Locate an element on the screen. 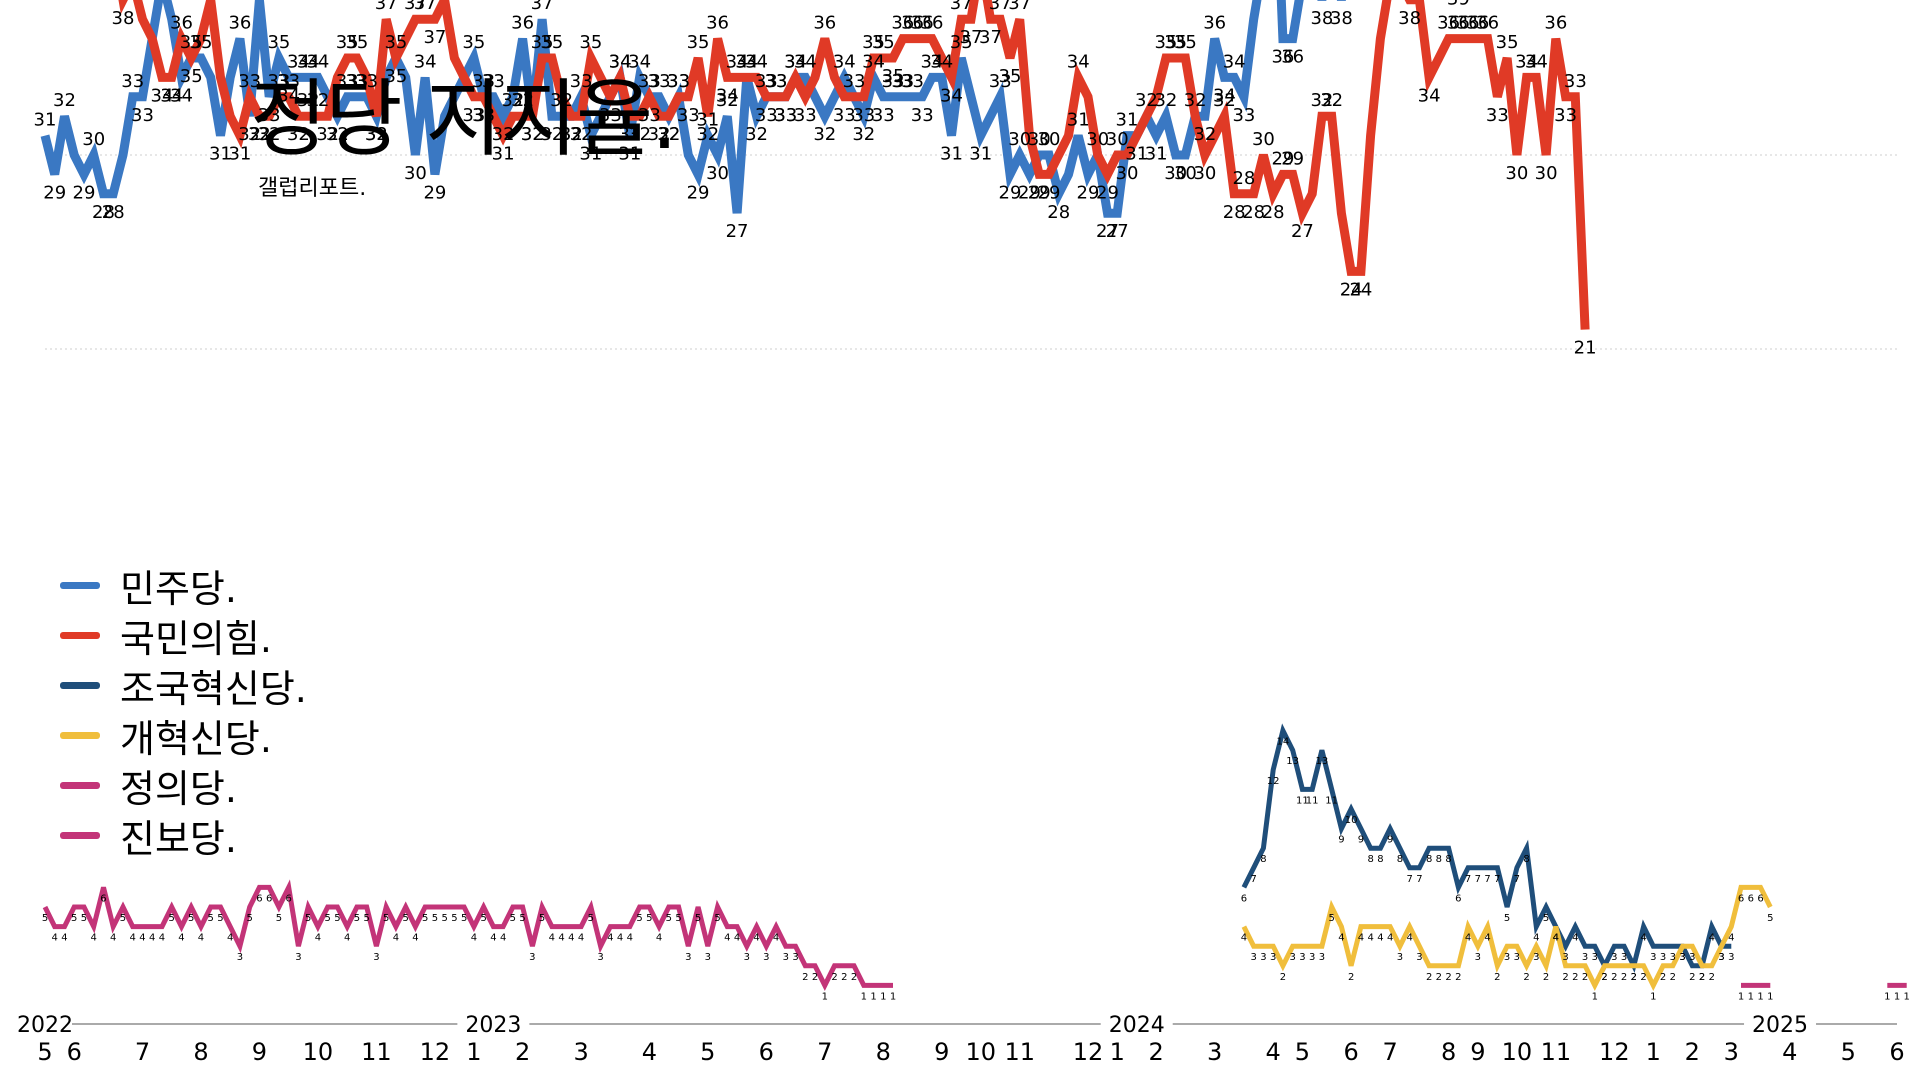  data-label-ppp: 24 is located at coordinates (1360, 289).